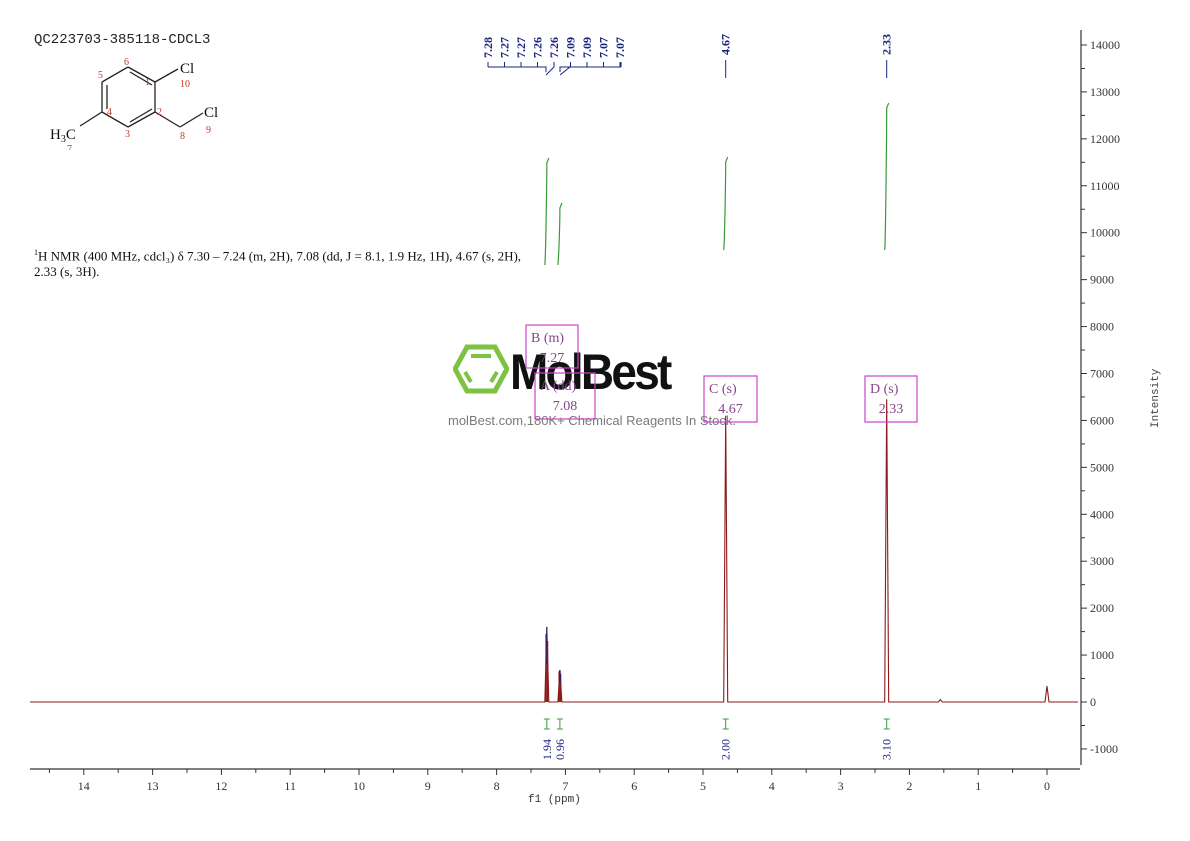 The width and height of the screenshot is (1190, 841). I want to click on y-tick-label: -1000, so click(1104, 749).